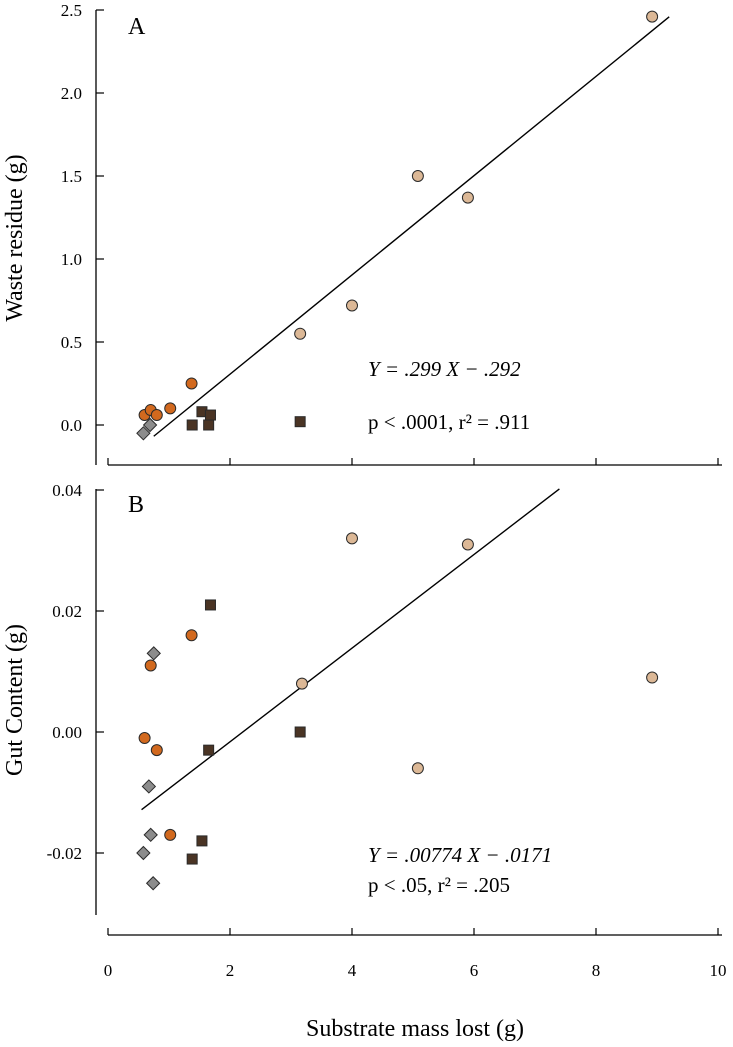 This screenshot has width=733, height=1047. I want to click on y-tick-label-a: 0.0, so click(71, 425).